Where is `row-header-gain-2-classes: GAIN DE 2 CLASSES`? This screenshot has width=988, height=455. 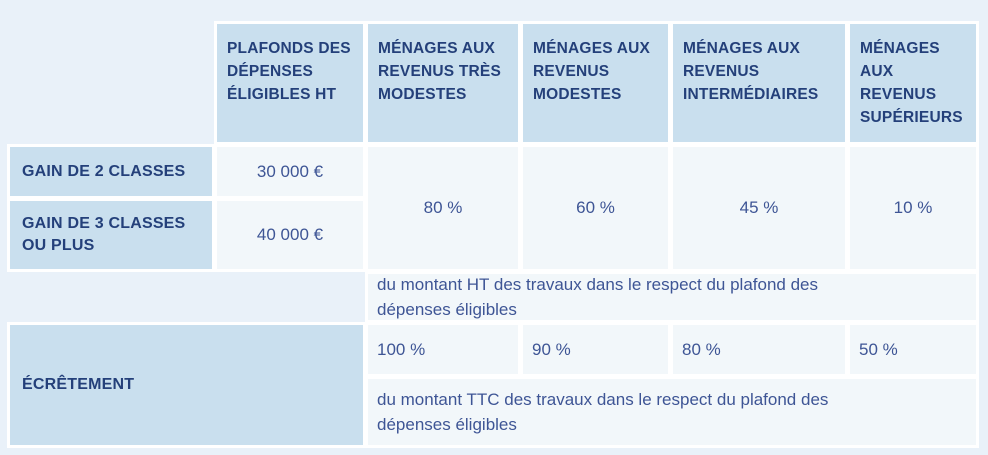
row-header-gain-2-classes: GAIN DE 2 CLASSES is located at coordinates (111, 171).